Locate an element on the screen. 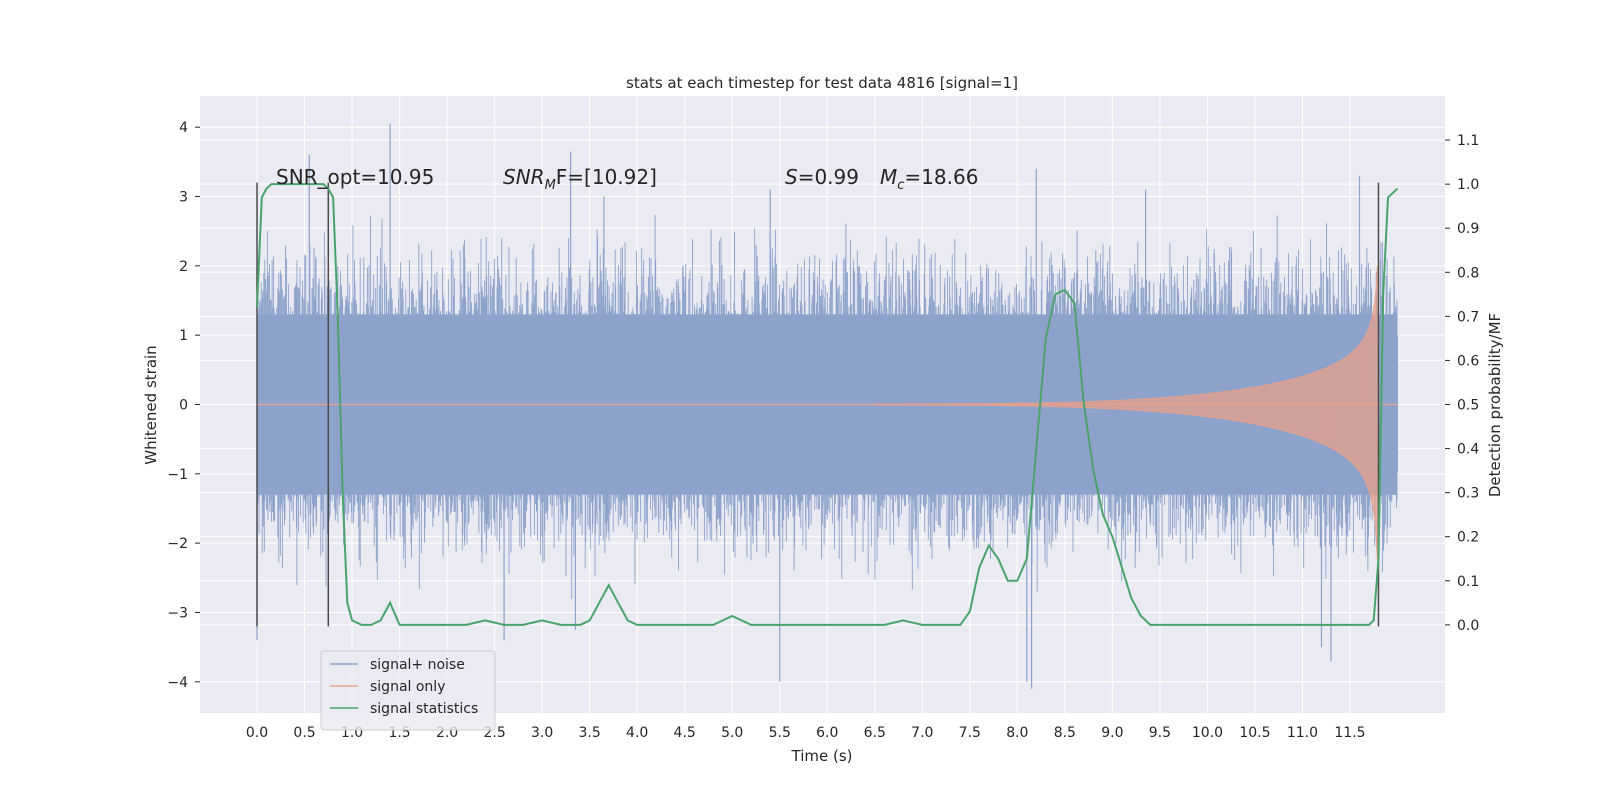  s-annotation: S=0.99 is located at coordinates (822, 177).